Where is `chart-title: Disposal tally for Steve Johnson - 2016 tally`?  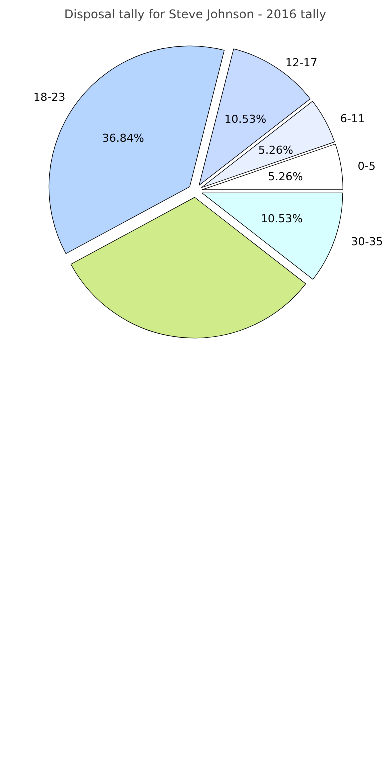 chart-title: Disposal tally for Steve Johnson - 2016 tally is located at coordinates (195, 15).